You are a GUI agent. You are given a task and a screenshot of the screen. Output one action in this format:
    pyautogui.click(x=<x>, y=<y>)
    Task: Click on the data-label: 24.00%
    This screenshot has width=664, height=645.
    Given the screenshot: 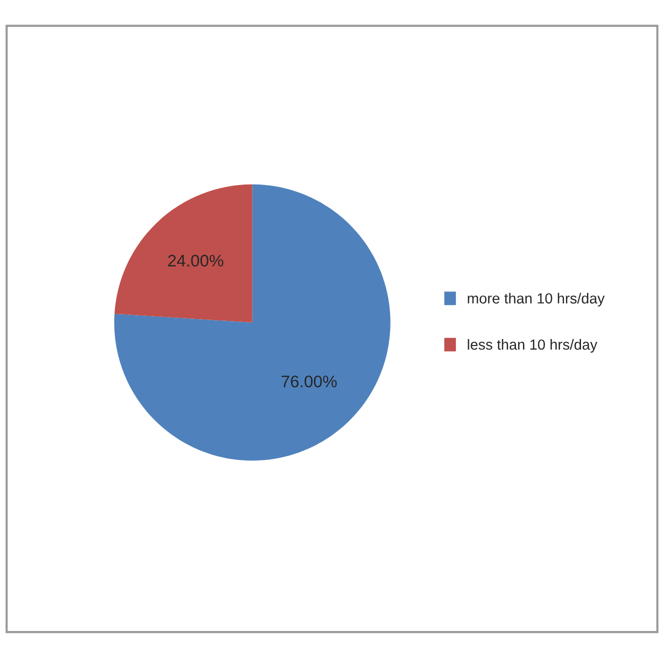 What is the action you would take?
    pyautogui.click(x=196, y=260)
    